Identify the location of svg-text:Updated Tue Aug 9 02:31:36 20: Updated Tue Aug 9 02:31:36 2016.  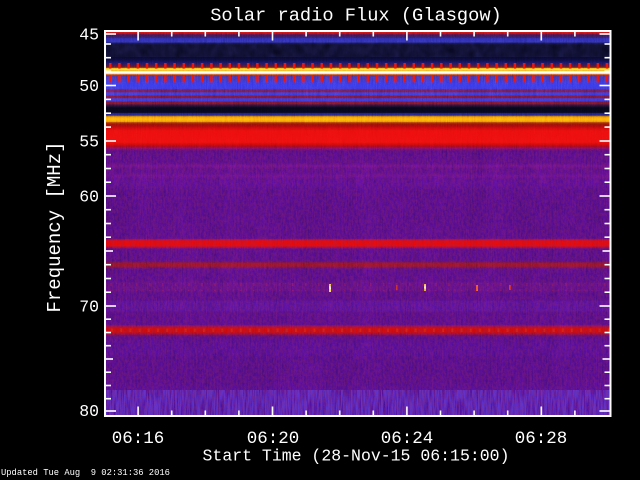
(85, 473).